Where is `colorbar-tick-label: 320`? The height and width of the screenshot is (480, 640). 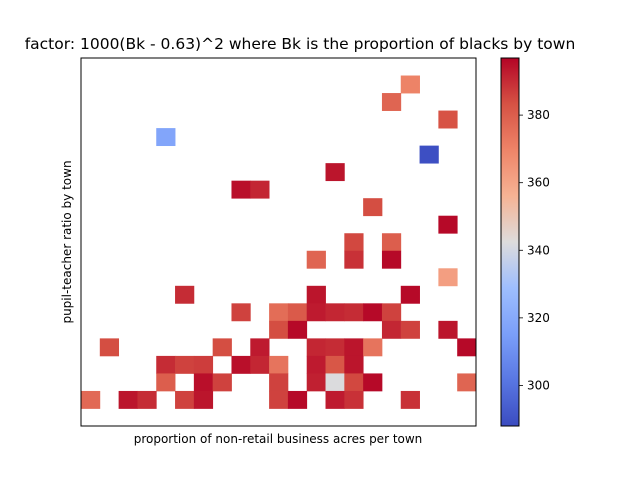
colorbar-tick-label: 320 is located at coordinates (538, 318).